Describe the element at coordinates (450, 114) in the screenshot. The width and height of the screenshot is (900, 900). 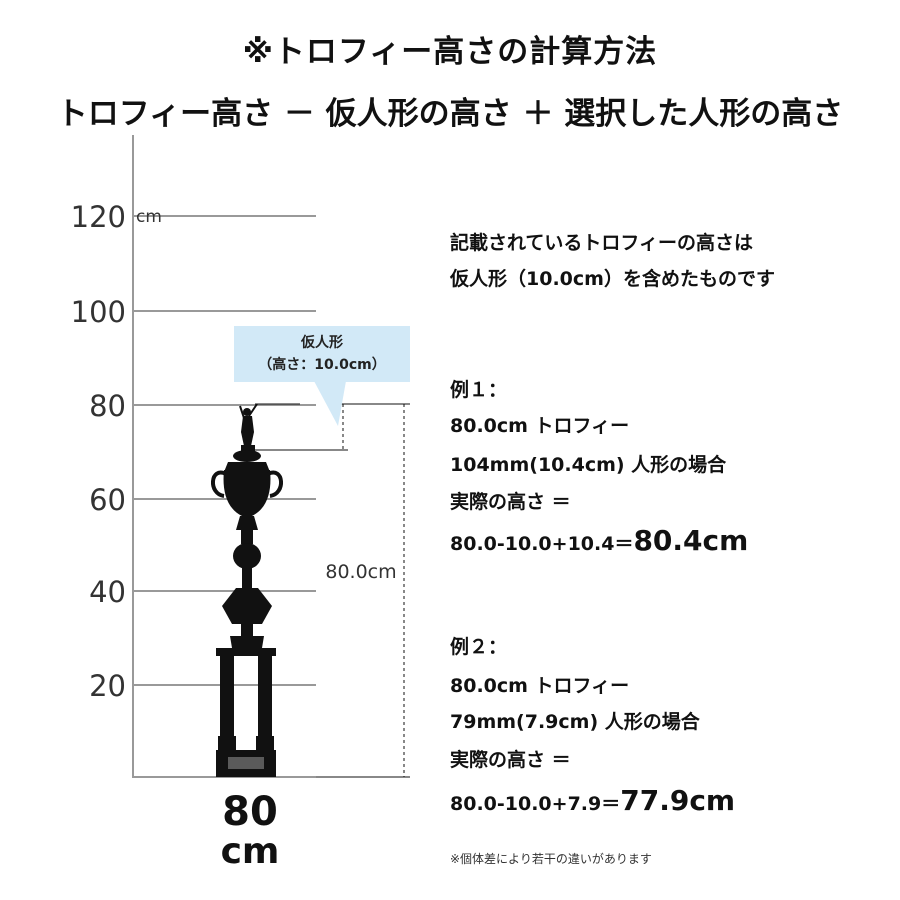
I see `formula-heading: トロフィー高さ － 仮人形の高さ ＋ 選択した人形の高さ` at that location.